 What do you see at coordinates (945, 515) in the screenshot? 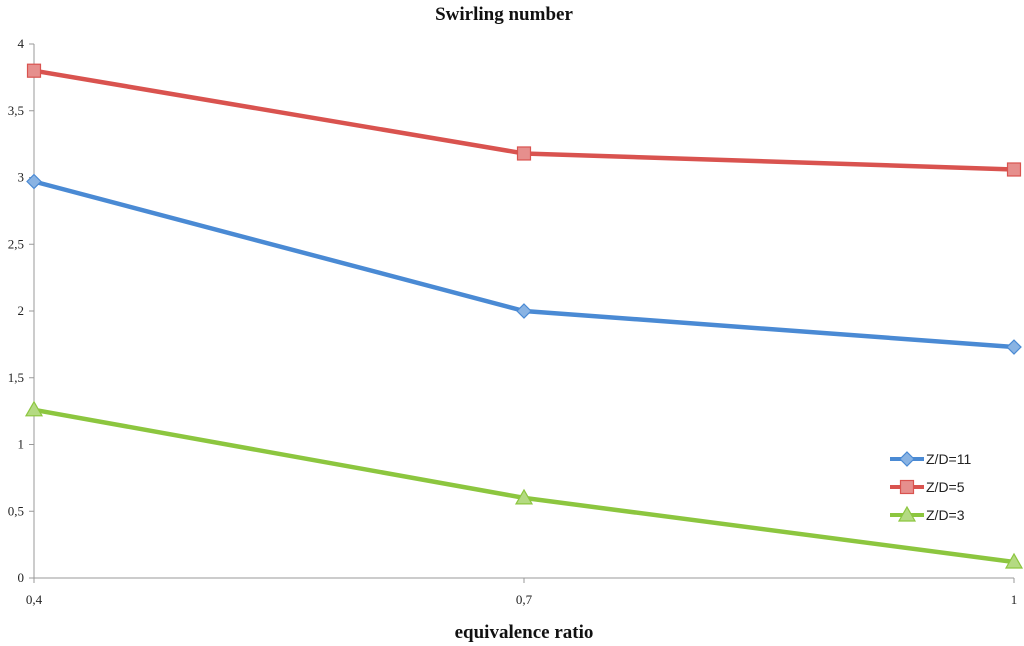
I see `legend-label: Z/D=3` at bounding box center [945, 515].